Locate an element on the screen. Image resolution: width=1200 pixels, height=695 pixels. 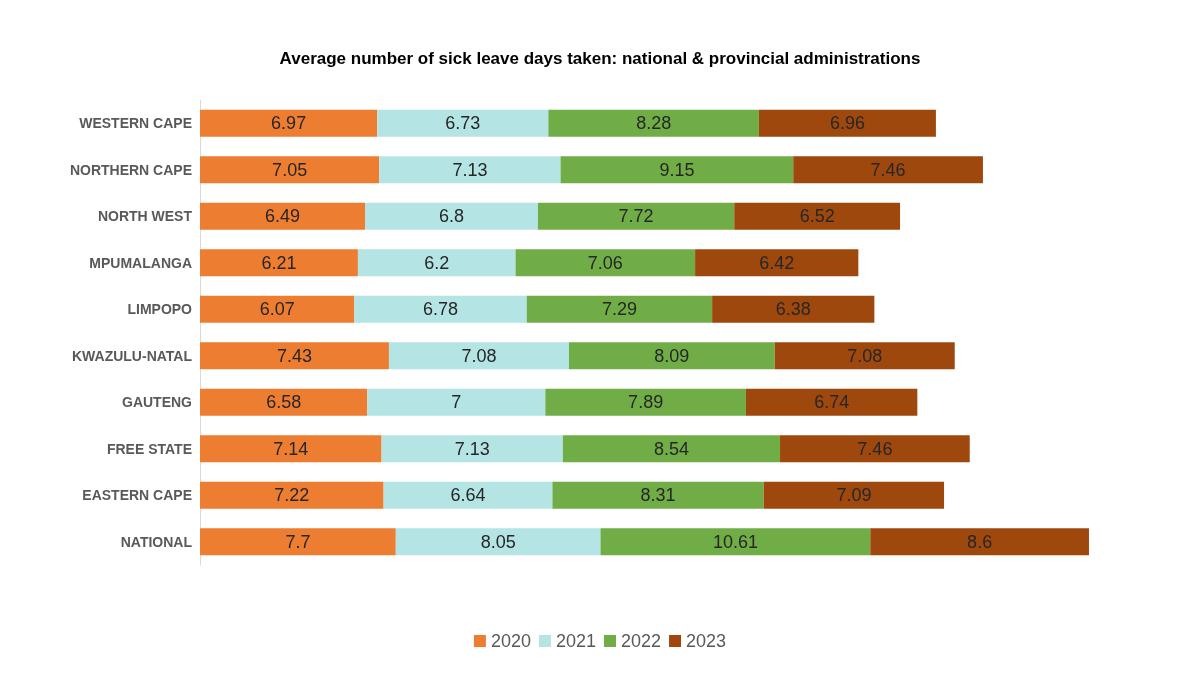
data-label: 7.06 is located at coordinates (605, 262).